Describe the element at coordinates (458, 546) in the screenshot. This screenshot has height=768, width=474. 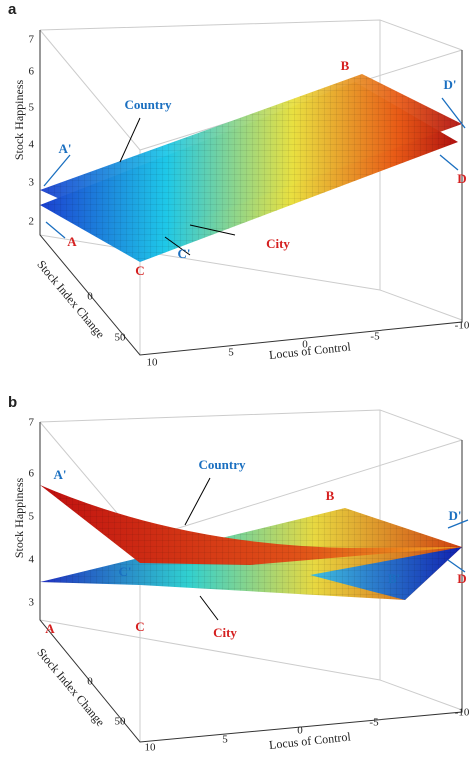
I see `arrows` at that location.